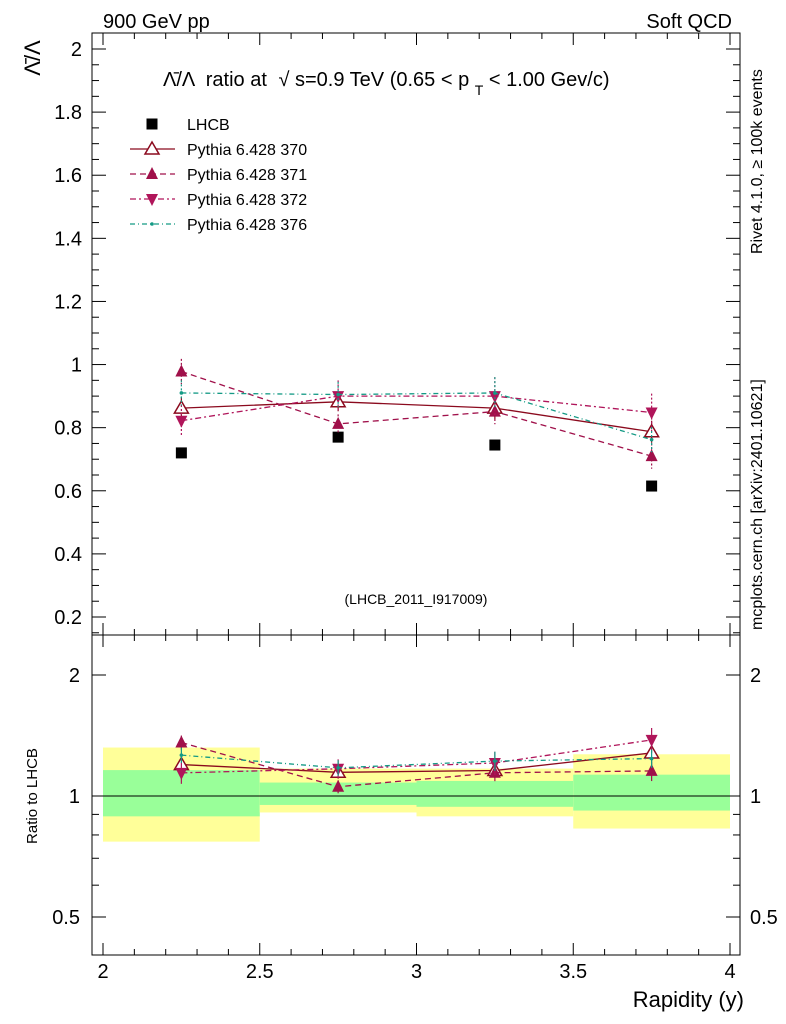  I want to click on legend-label: Pythia 6.428 376, so click(247, 225).